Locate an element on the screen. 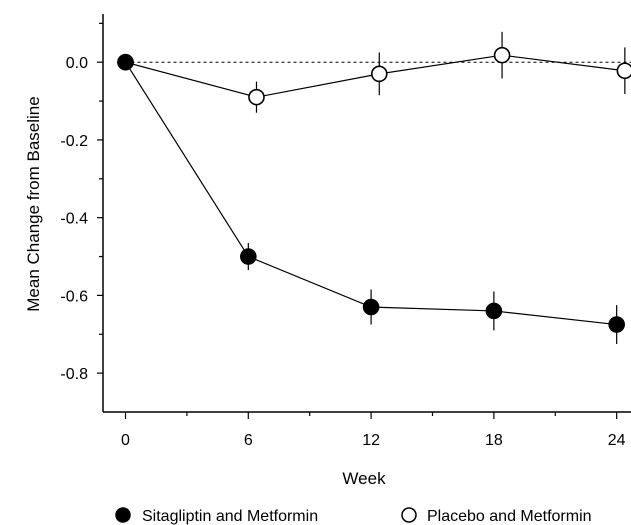  series-placebo is located at coordinates (374, 72).